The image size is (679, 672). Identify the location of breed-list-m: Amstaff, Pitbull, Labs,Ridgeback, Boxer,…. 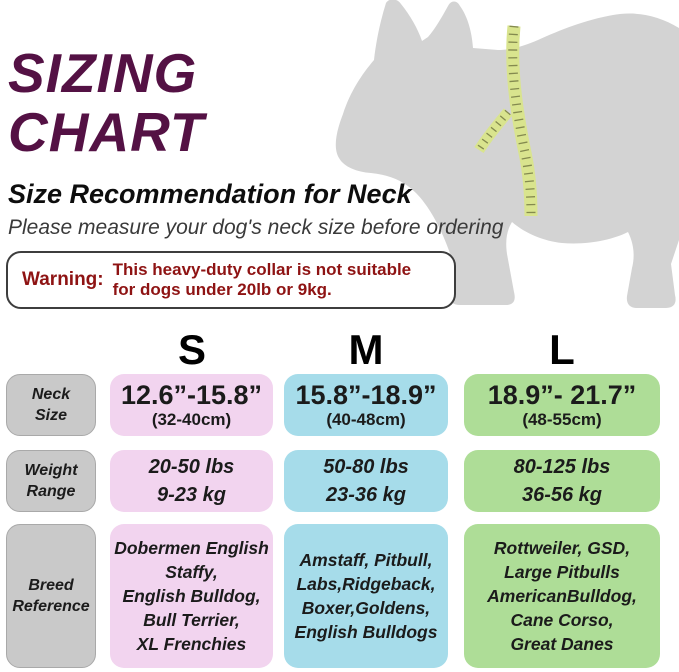
(366, 596).